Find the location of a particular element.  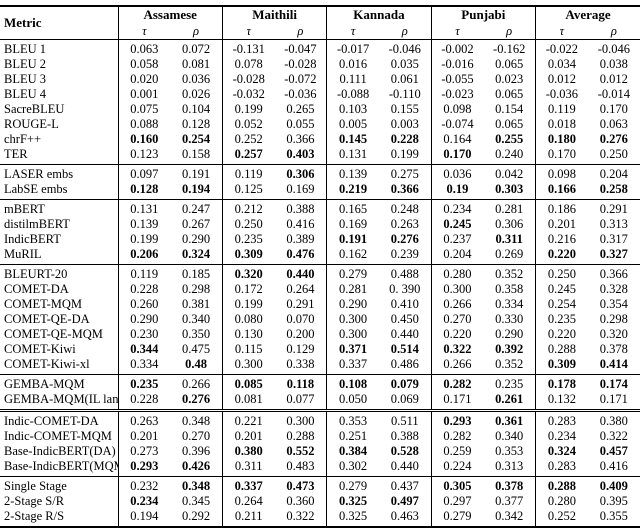

metric-value-cell: 0.201 is located at coordinates (248, 436).